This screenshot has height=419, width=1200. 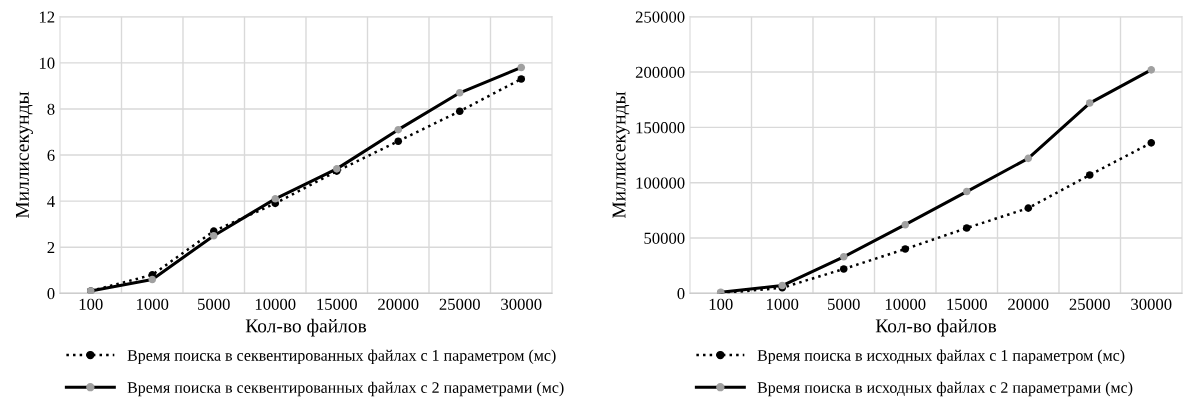 I want to click on y-tick-label: 8, so click(x=51, y=109).